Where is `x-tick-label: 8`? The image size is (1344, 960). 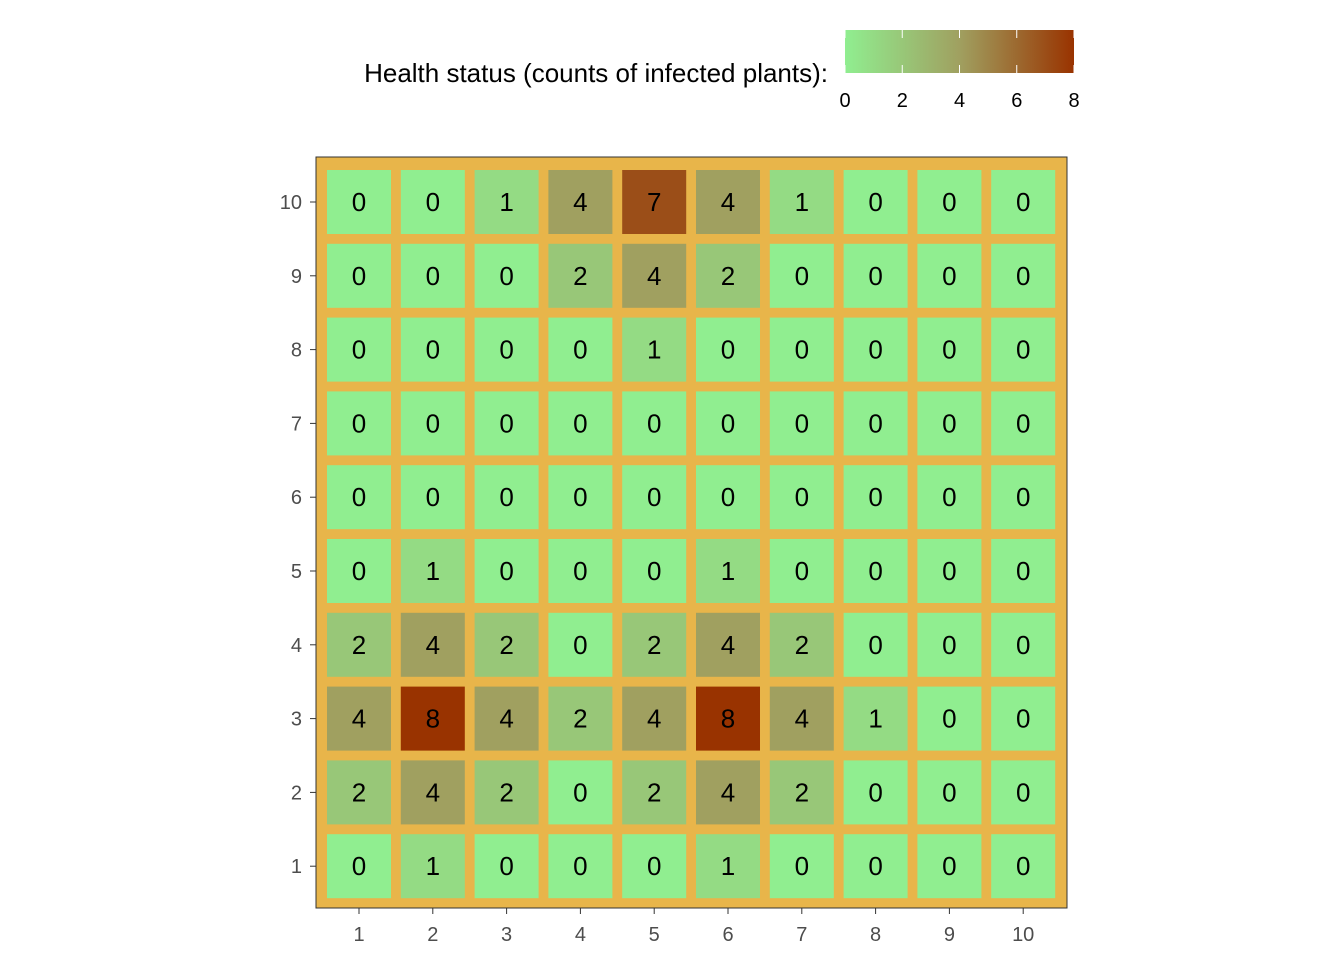
x-tick-label: 8 is located at coordinates (875, 935).